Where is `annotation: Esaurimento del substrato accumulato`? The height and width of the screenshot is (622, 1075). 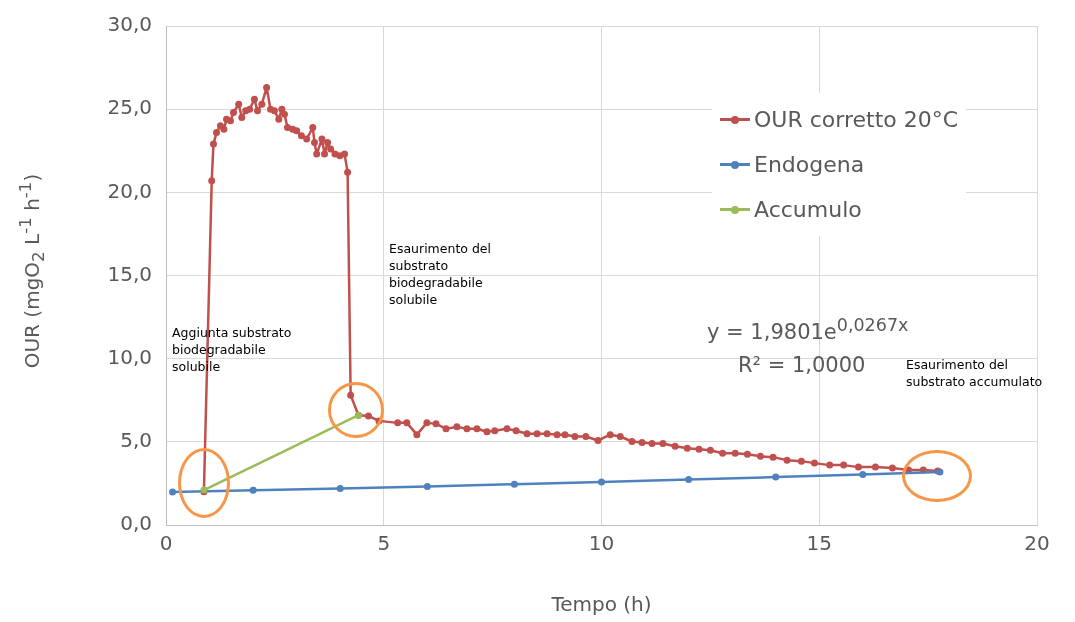 annotation: Esaurimento del substrato accumulato is located at coordinates (975, 373).